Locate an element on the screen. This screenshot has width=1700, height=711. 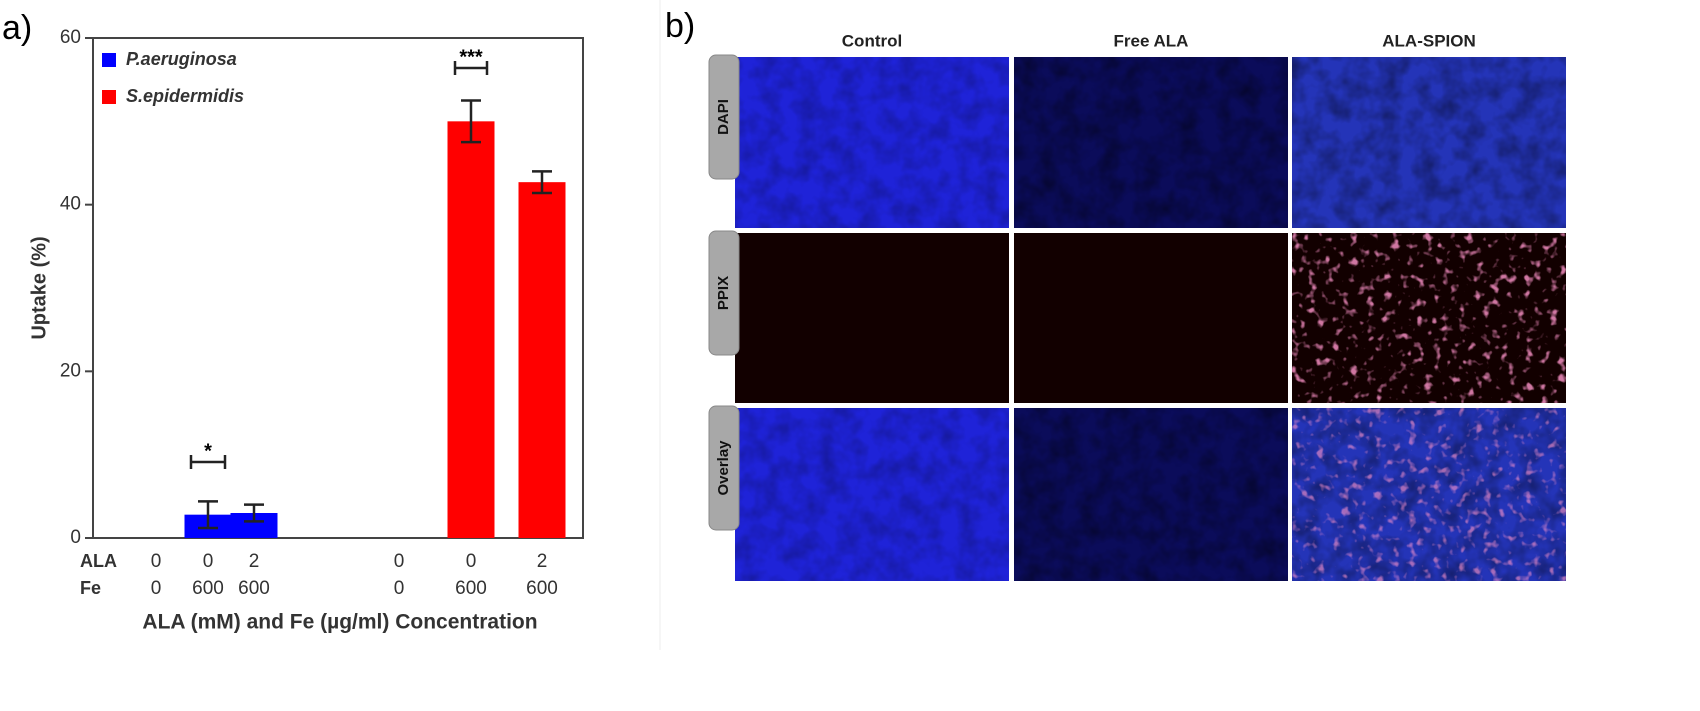
row-label: DAPI is located at coordinates (723, 117).